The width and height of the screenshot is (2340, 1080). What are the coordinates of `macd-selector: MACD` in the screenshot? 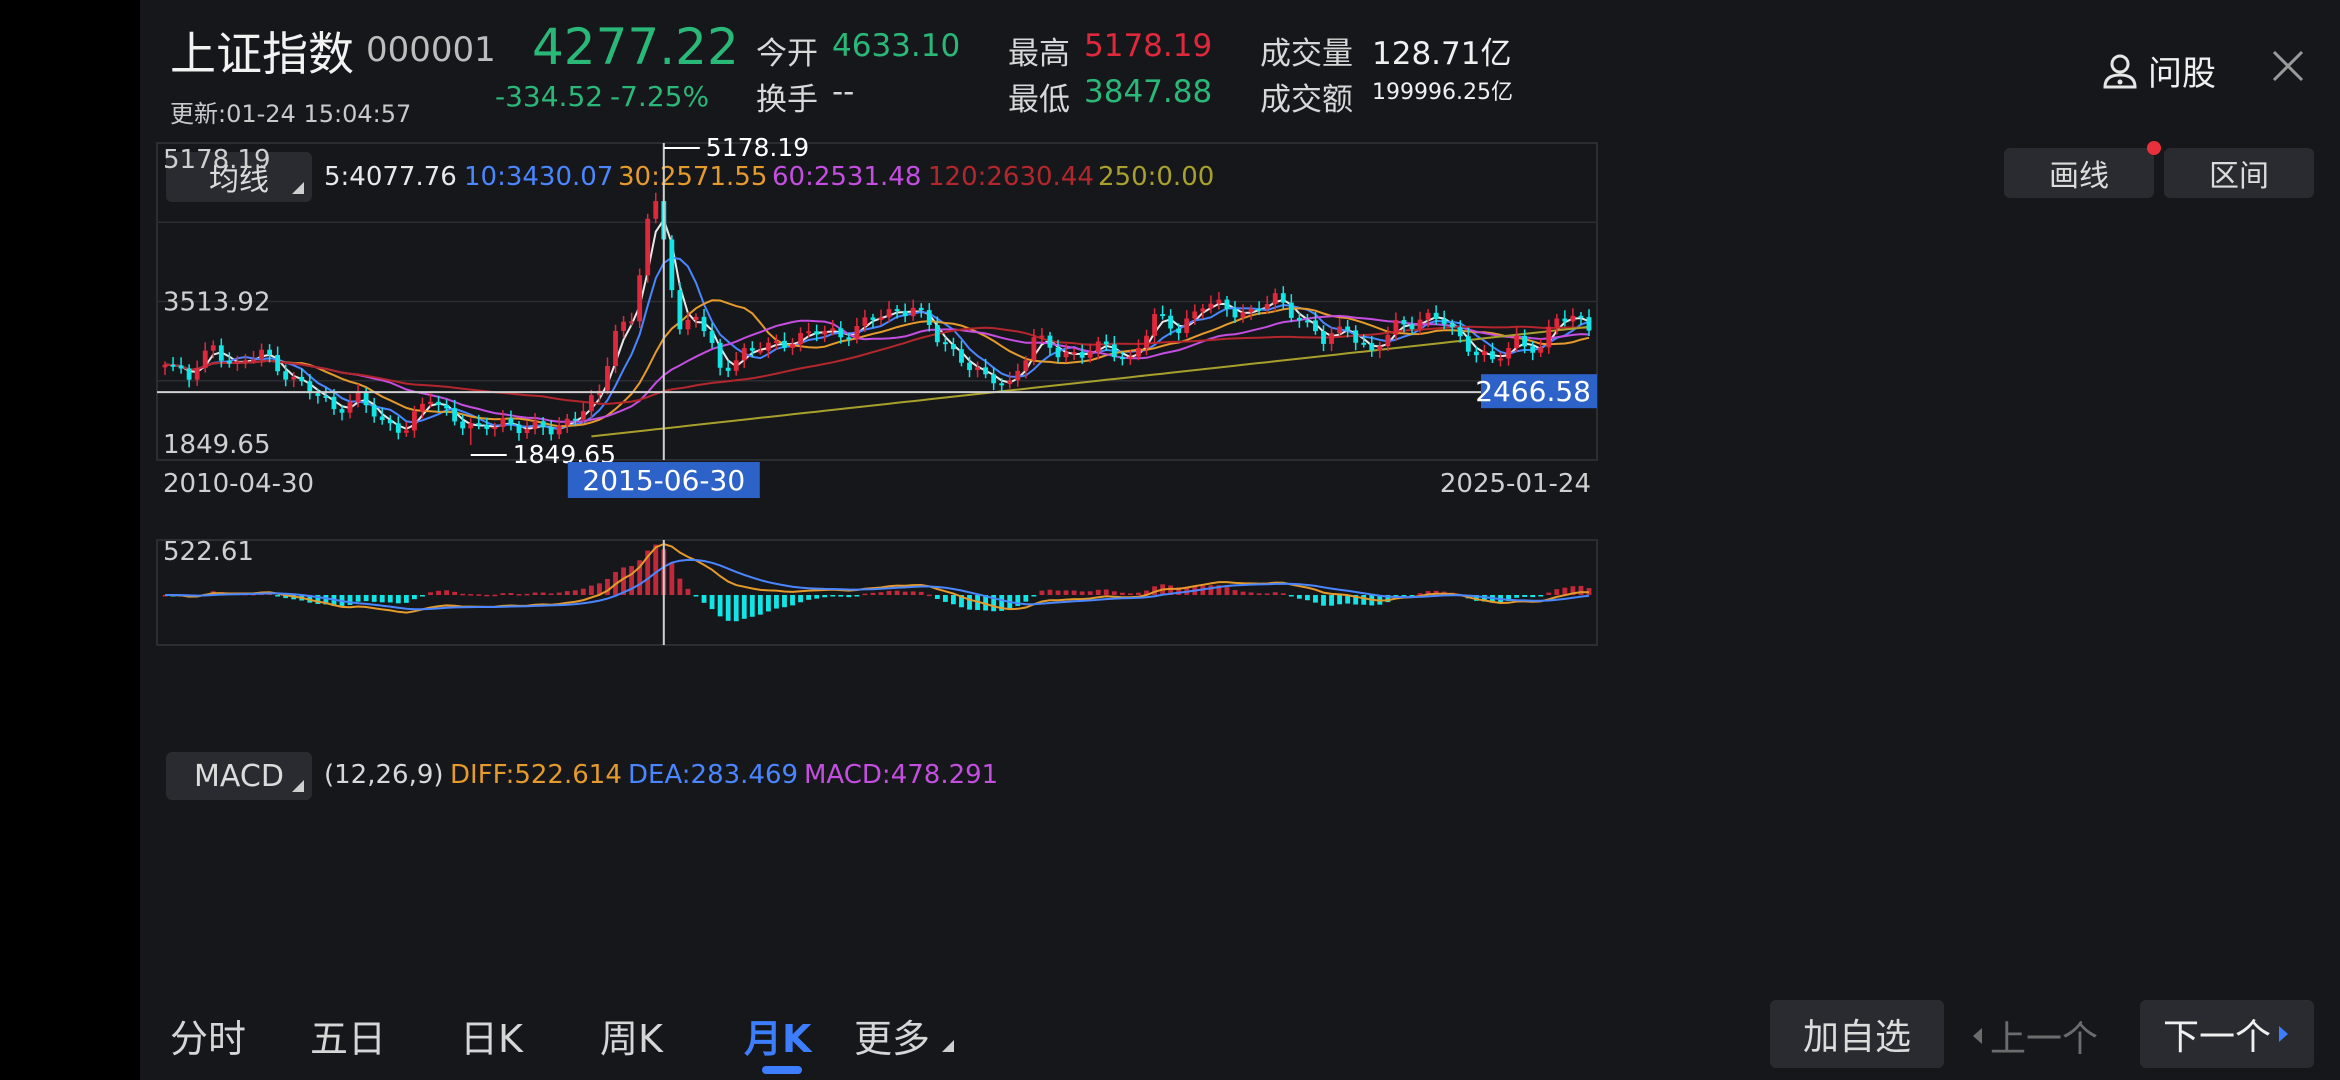 It's located at (239, 776).